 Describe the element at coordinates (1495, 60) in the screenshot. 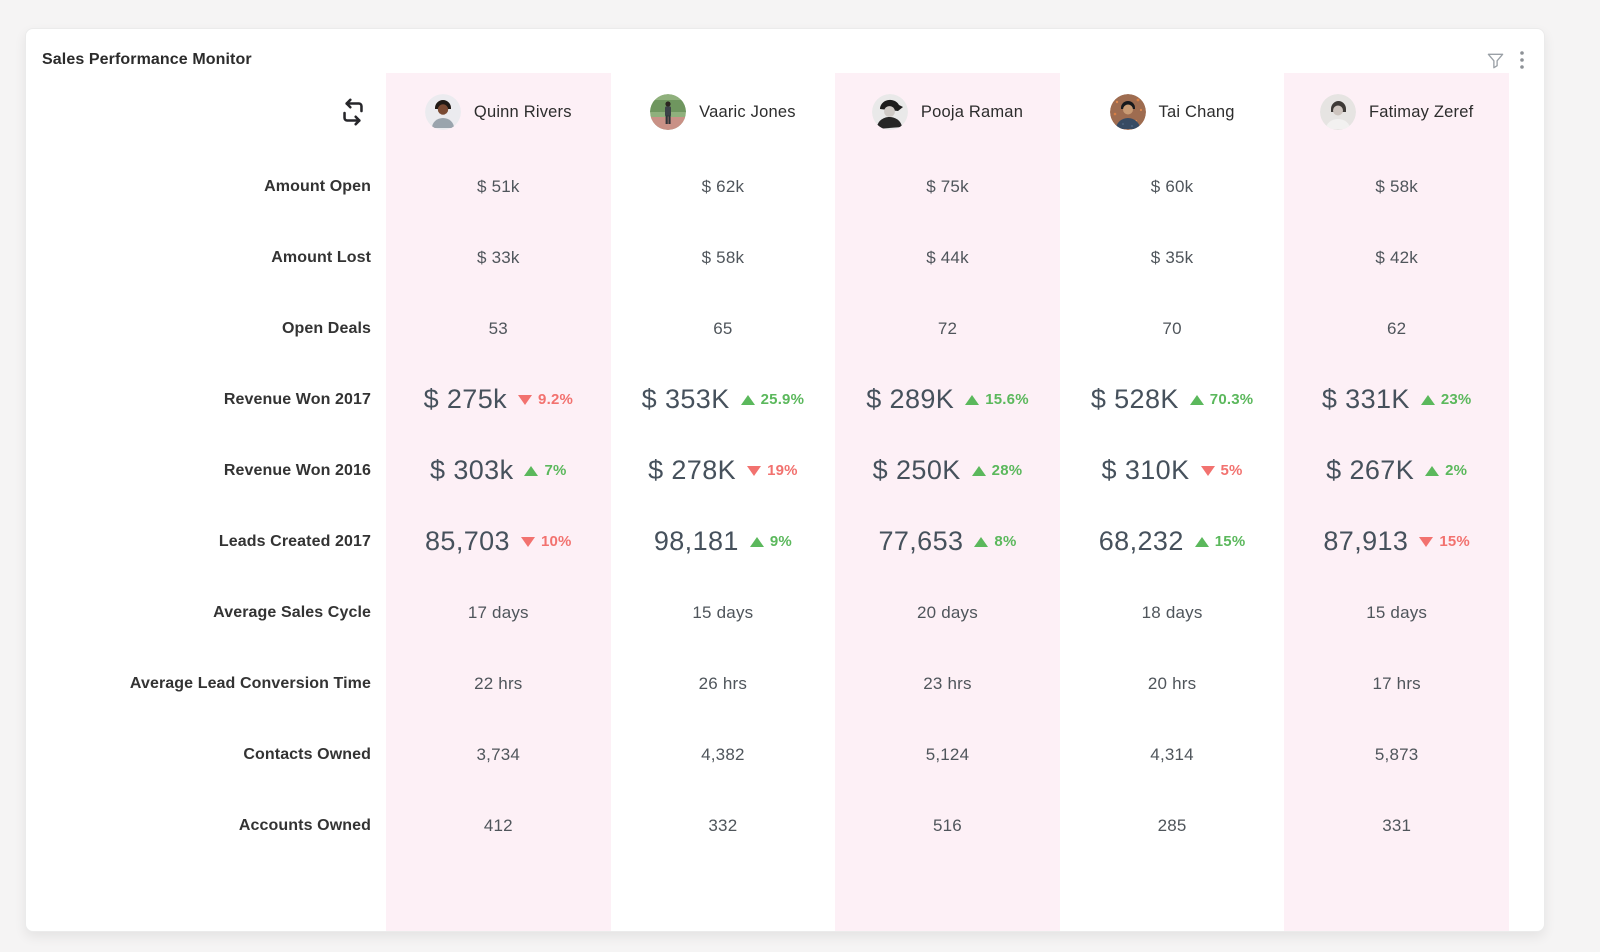

I see `filter-icon` at that location.